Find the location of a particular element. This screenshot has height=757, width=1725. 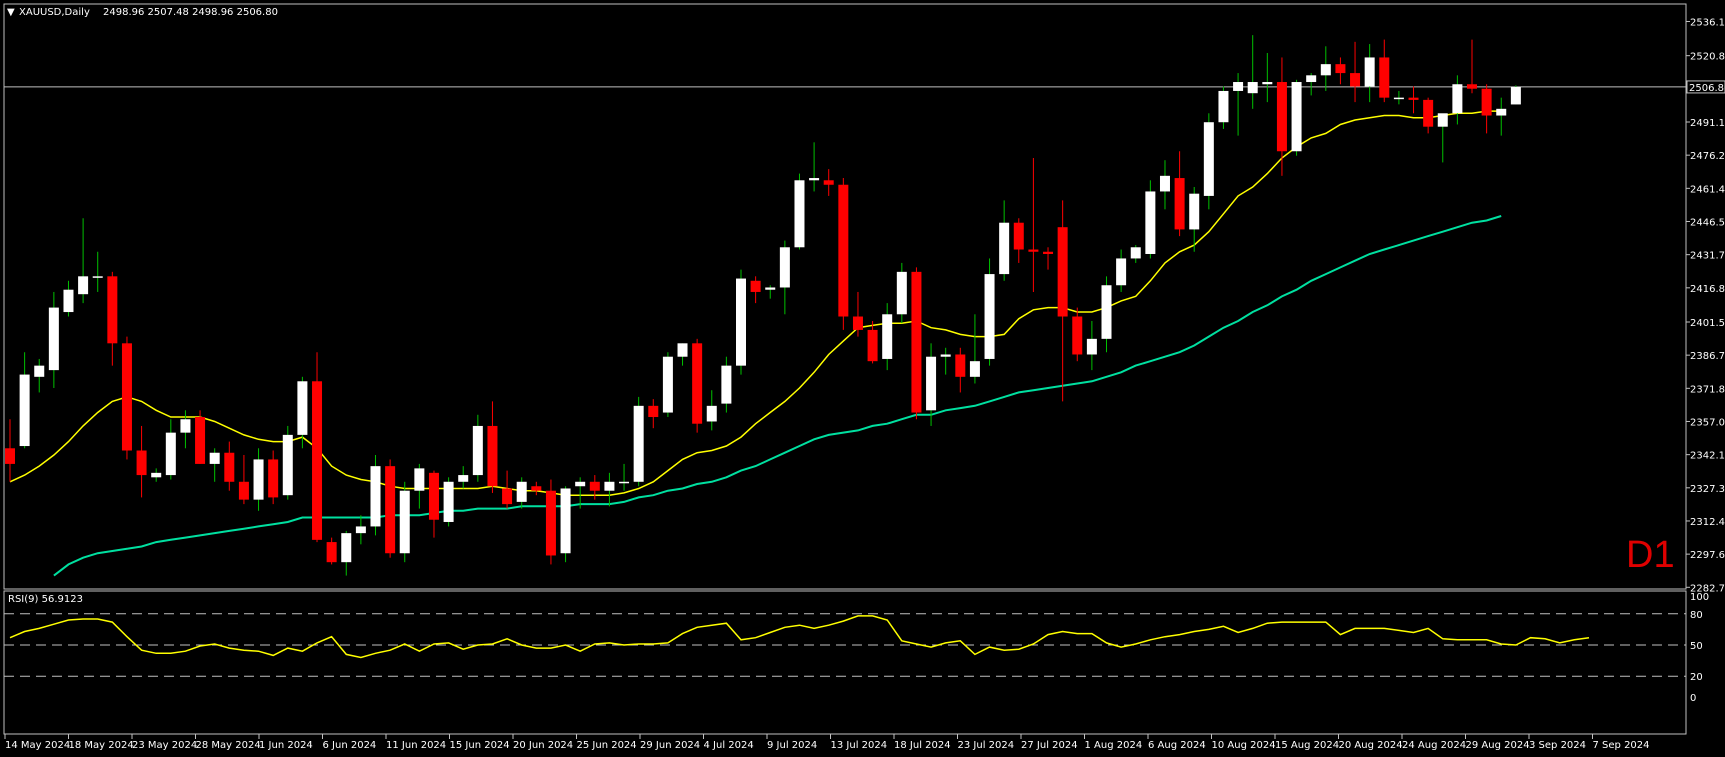

price-tick-label: 2312.45 is located at coordinates (1707, 522).